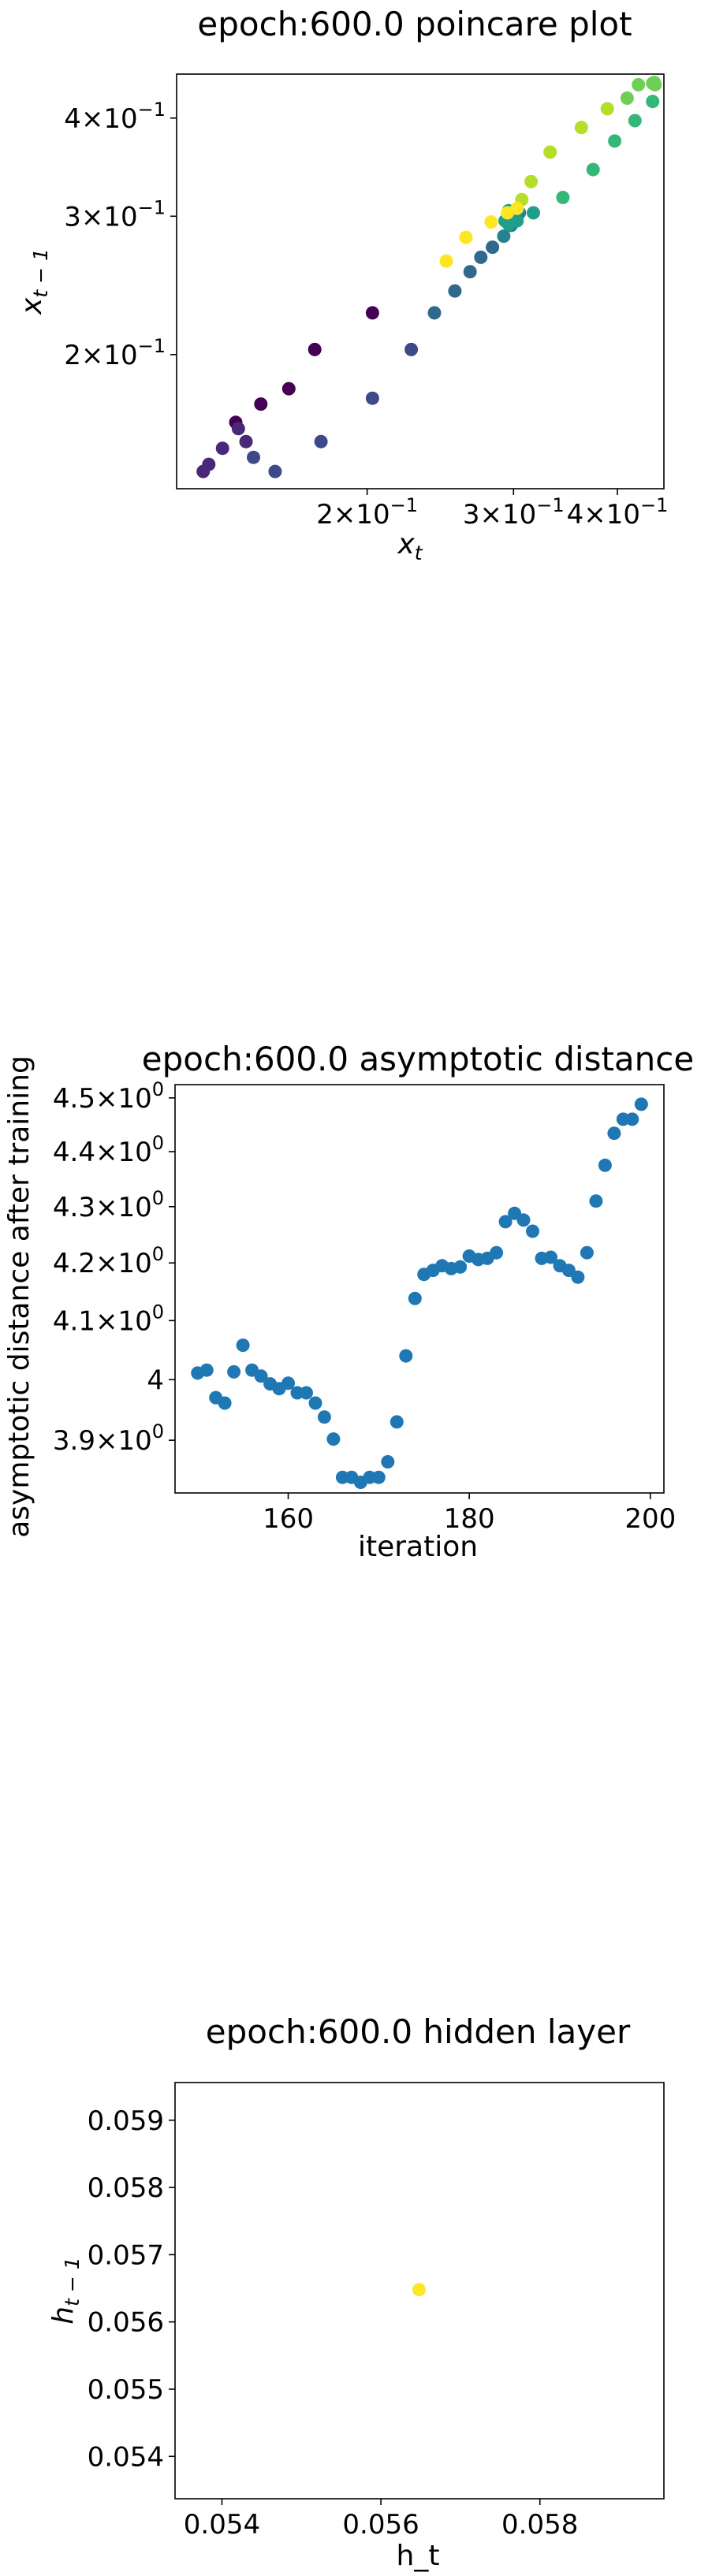 Image resolution: width=712 pixels, height=2576 pixels. I want to click on y-tick-label: 4.1×100, so click(109, 1319).